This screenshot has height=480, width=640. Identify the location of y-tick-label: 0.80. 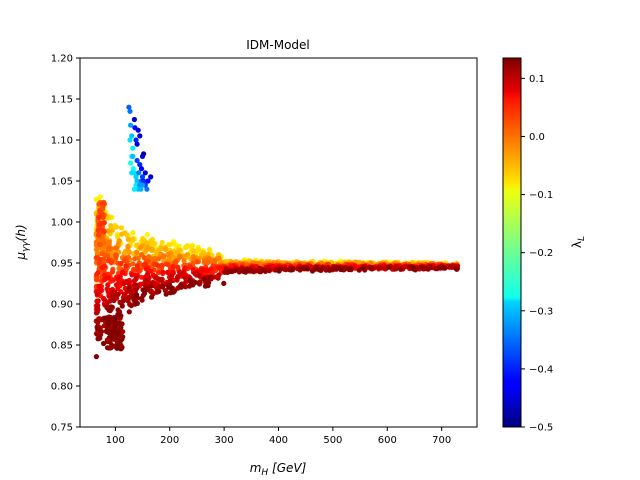
(62, 387).